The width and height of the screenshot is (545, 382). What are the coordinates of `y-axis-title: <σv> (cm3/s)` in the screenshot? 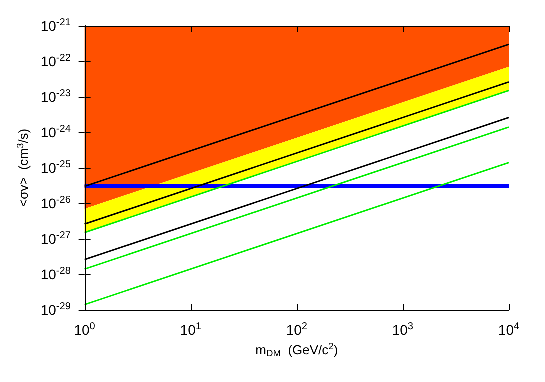 It's located at (23, 168).